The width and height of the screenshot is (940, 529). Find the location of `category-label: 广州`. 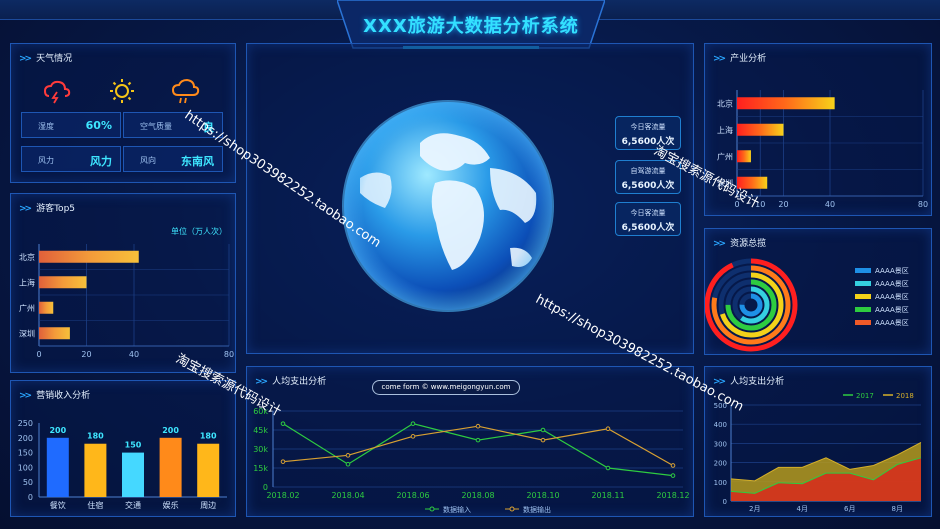

category-label: 广州 is located at coordinates (725, 156).